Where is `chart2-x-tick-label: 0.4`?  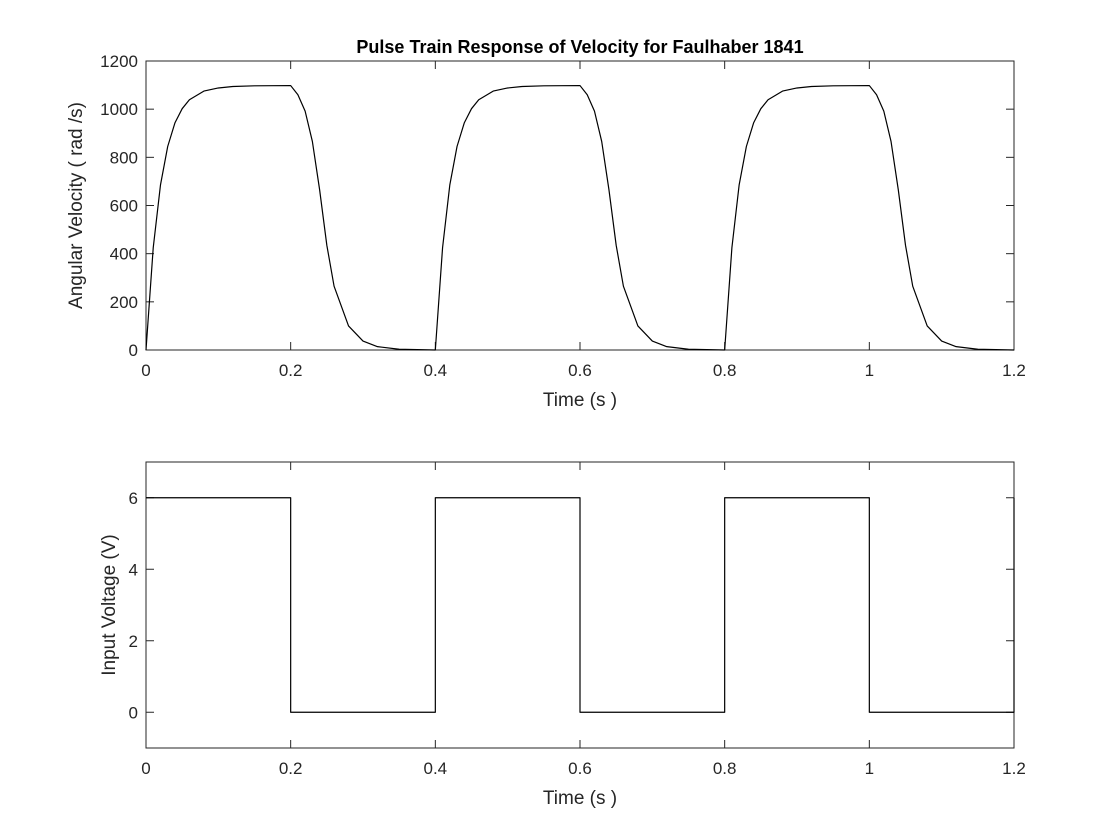 chart2-x-tick-label: 0.4 is located at coordinates (436, 768).